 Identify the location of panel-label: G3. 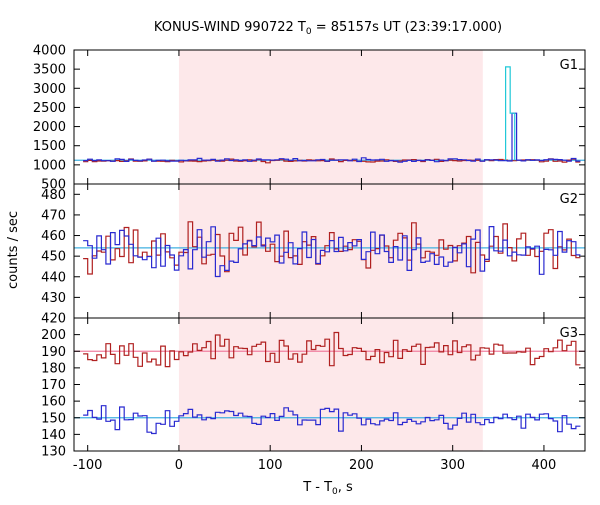
(569, 333).